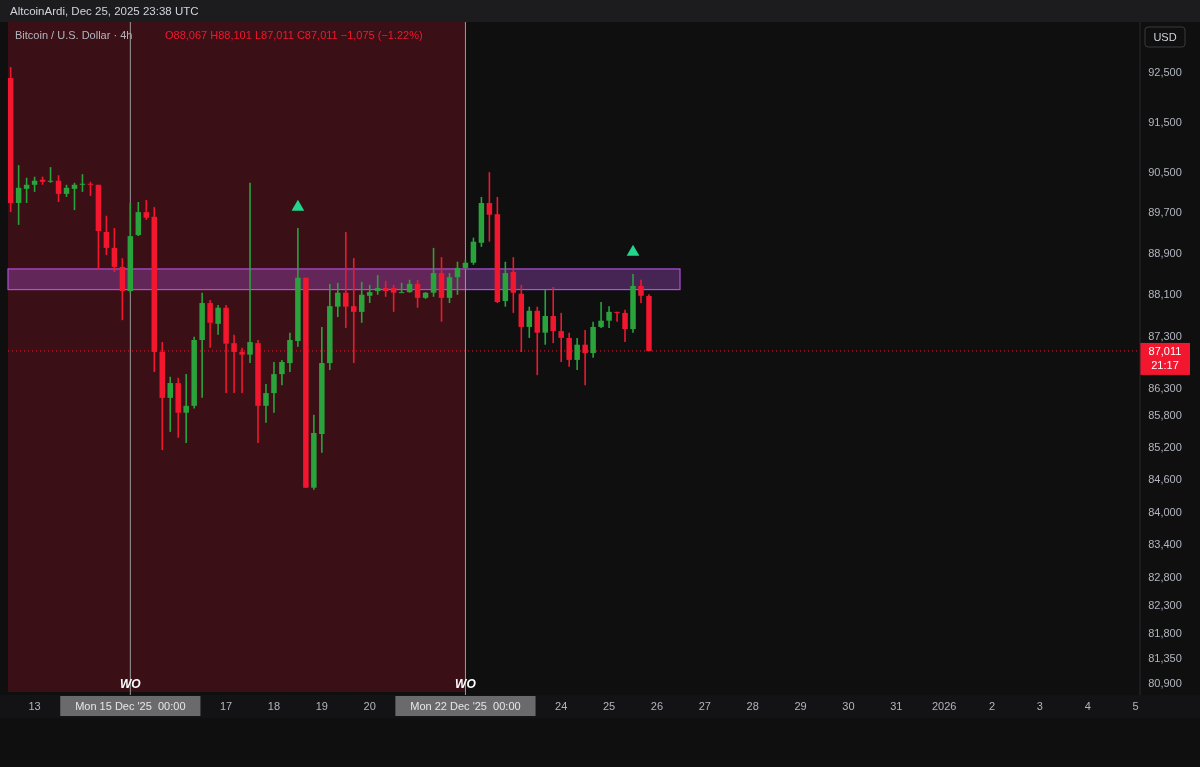 The width and height of the screenshot is (1200, 767). Describe the element at coordinates (896, 706) in the screenshot. I see `x-tick-label: 31` at that location.